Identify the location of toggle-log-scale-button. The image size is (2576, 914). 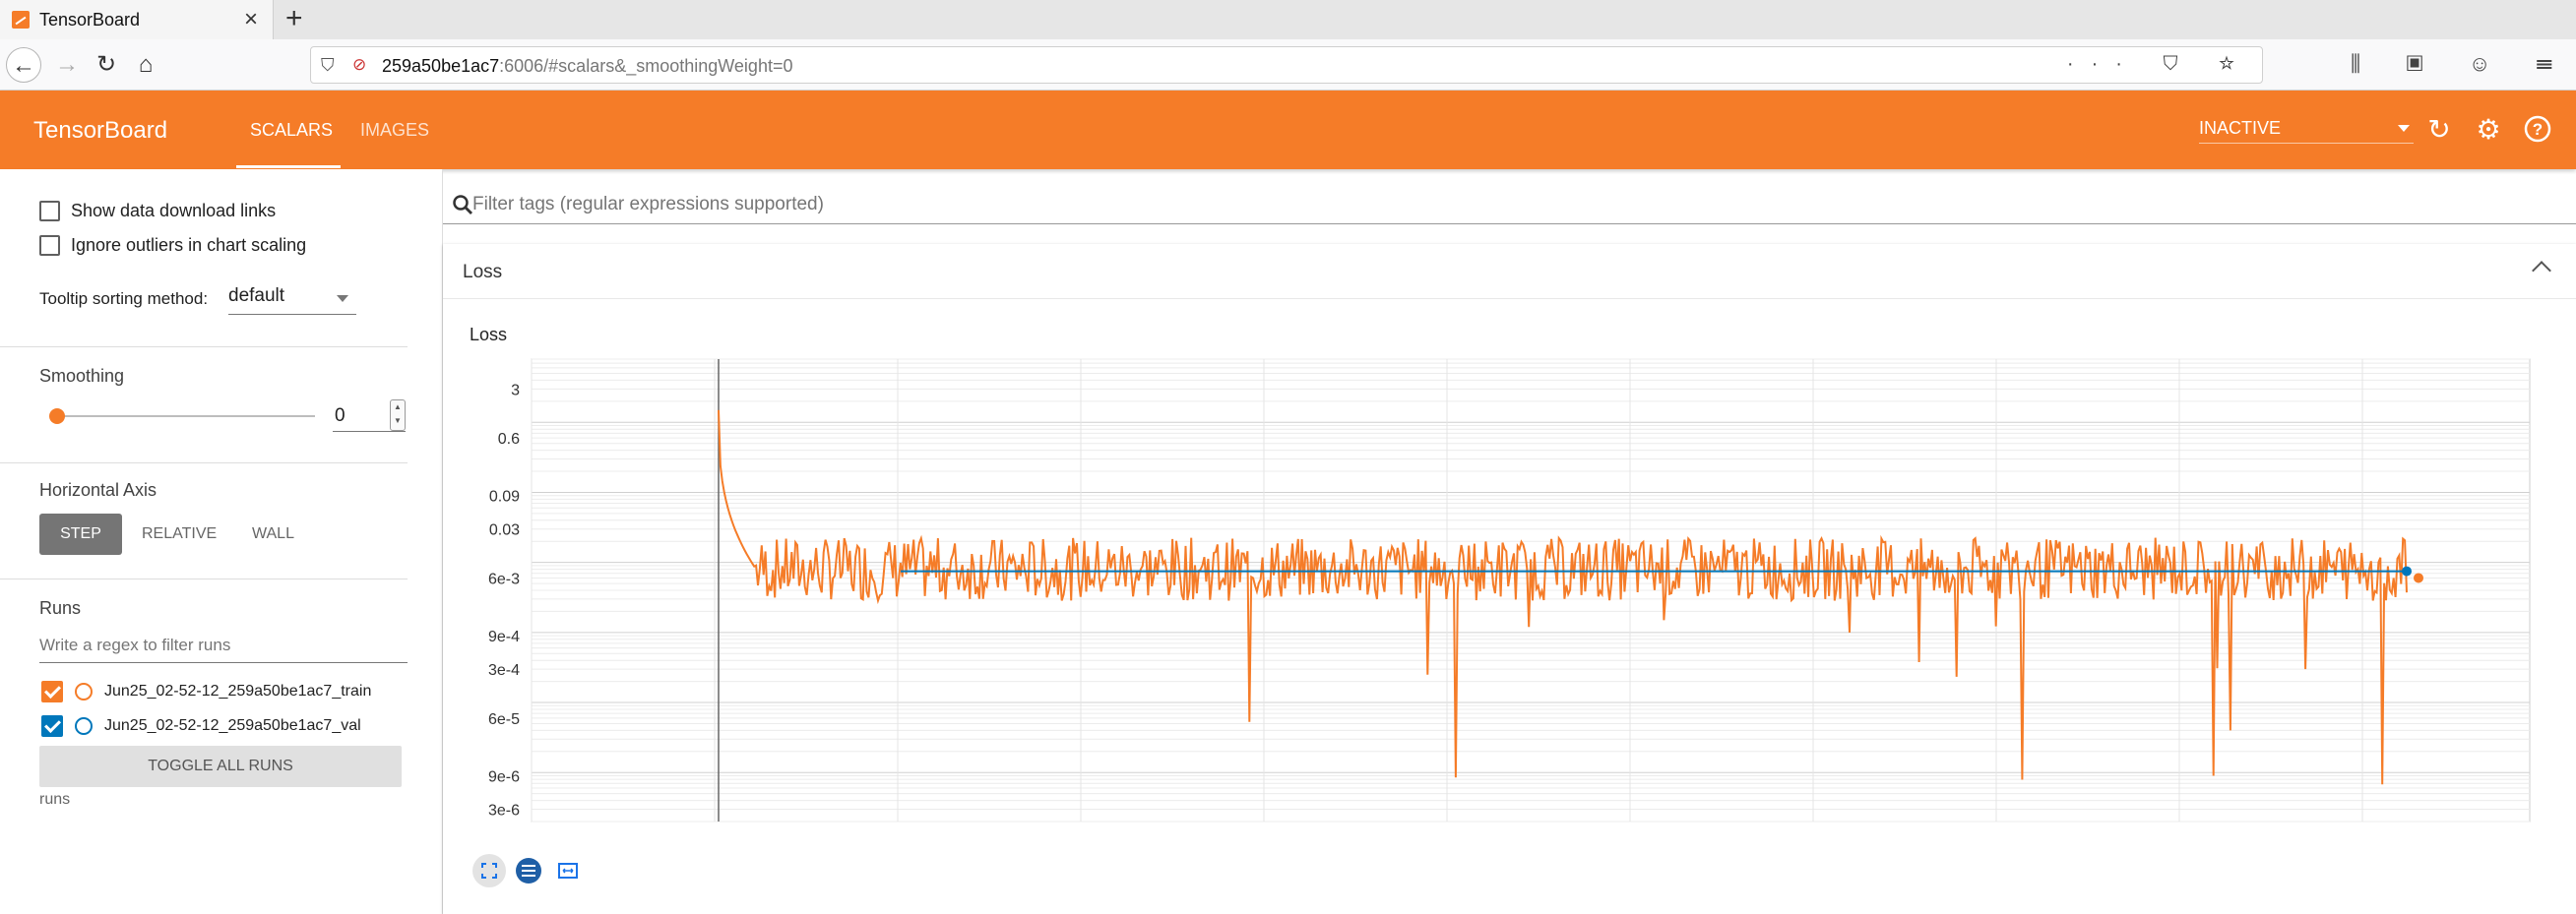
(528, 870).